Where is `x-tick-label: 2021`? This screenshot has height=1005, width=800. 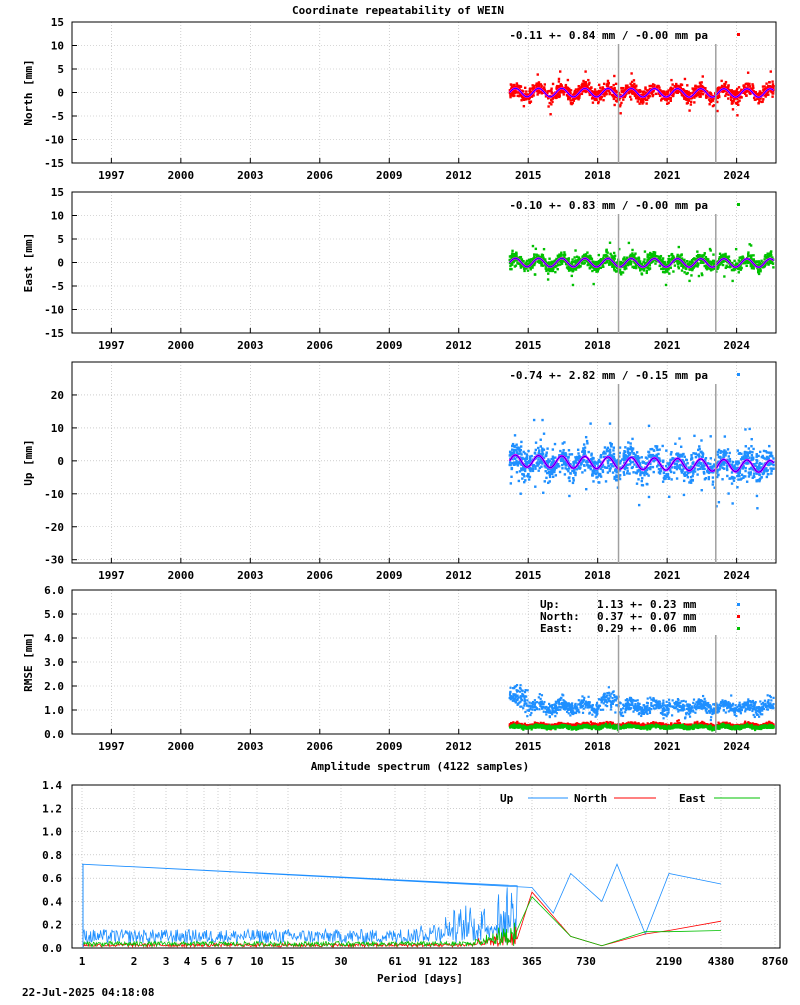
x-tick-label: 2021 is located at coordinates (667, 575).